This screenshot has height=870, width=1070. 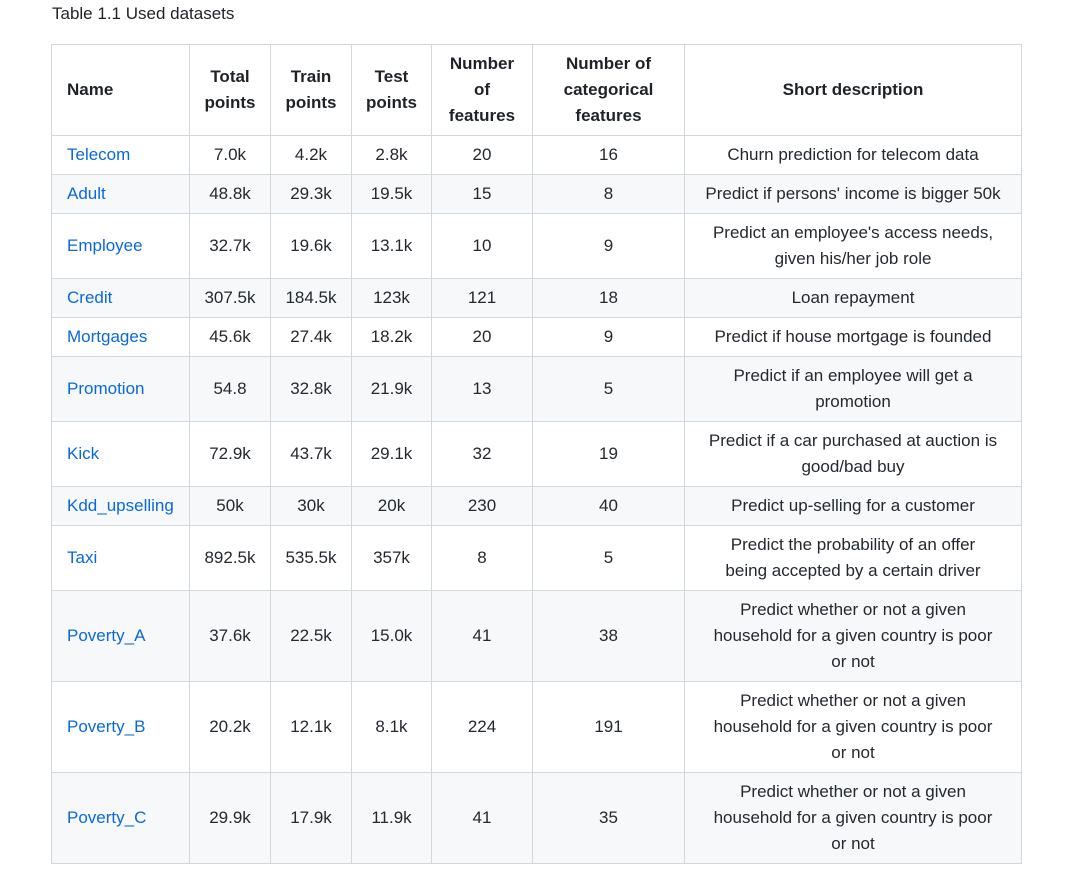 I want to click on train-points-cell: 29.3k, so click(x=311, y=194).